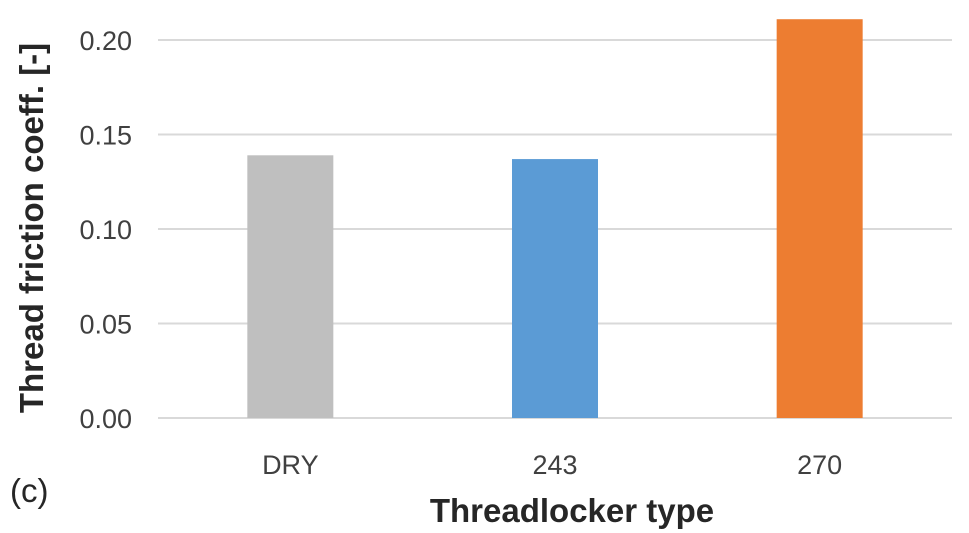  What do you see at coordinates (819, 465) in the screenshot?
I see `x-tick-label: 270` at bounding box center [819, 465].